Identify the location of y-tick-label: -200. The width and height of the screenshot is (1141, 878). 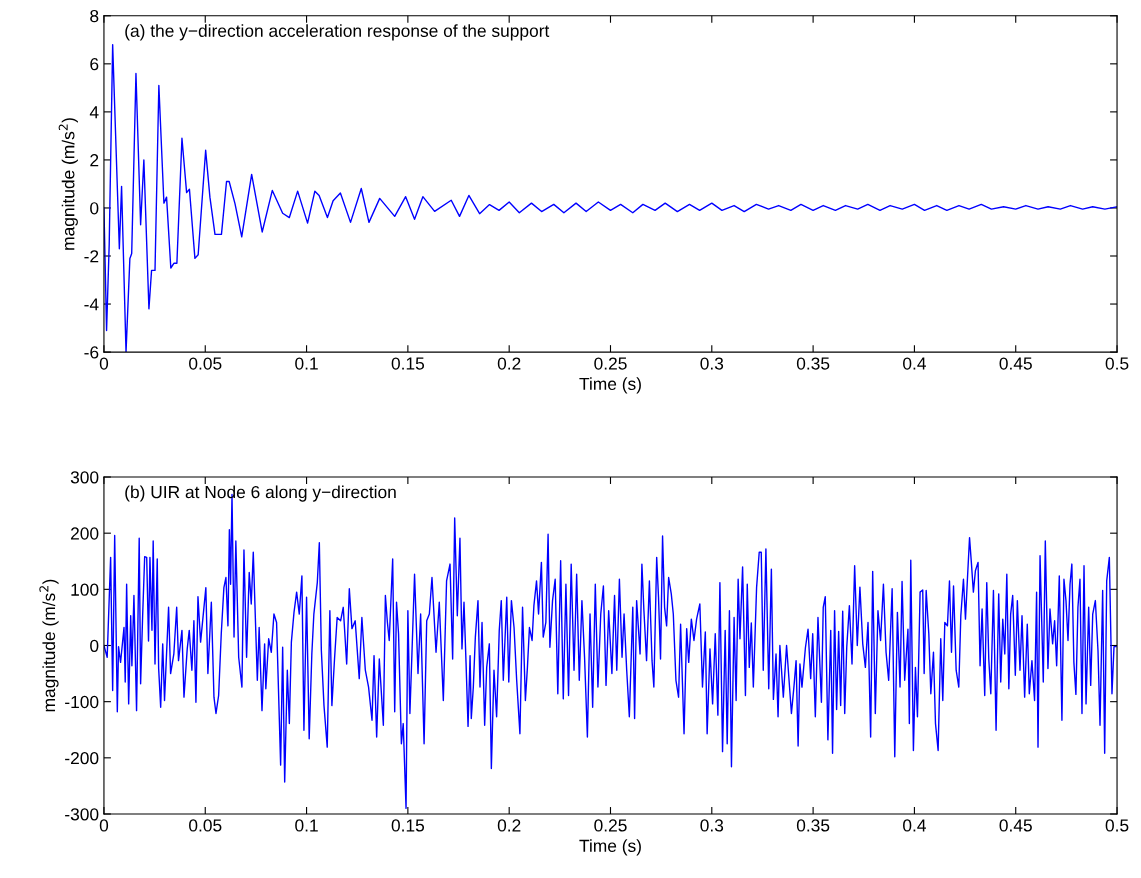
(82, 758).